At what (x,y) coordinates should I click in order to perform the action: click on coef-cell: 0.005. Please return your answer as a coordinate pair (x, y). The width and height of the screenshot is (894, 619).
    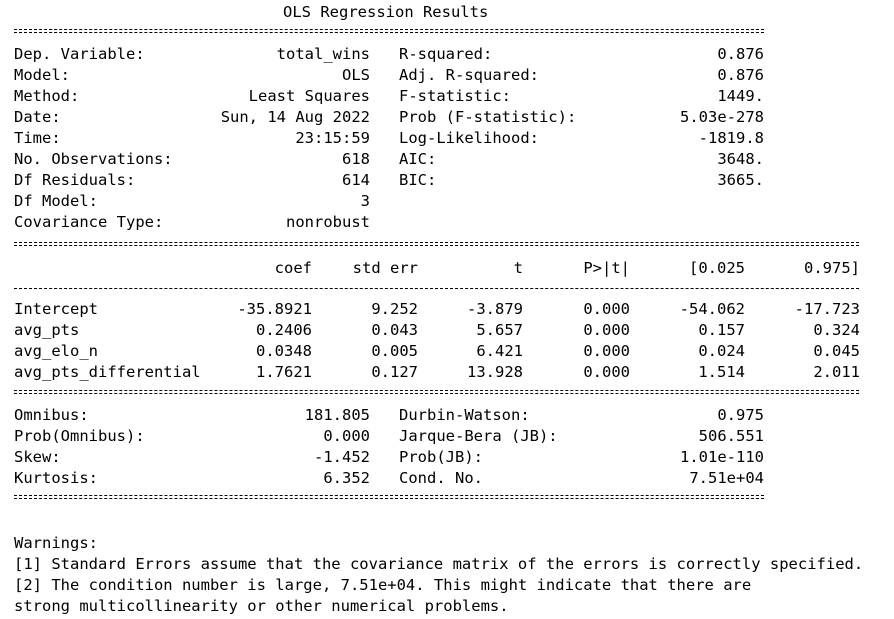
    Looking at the image, I should click on (394, 351).